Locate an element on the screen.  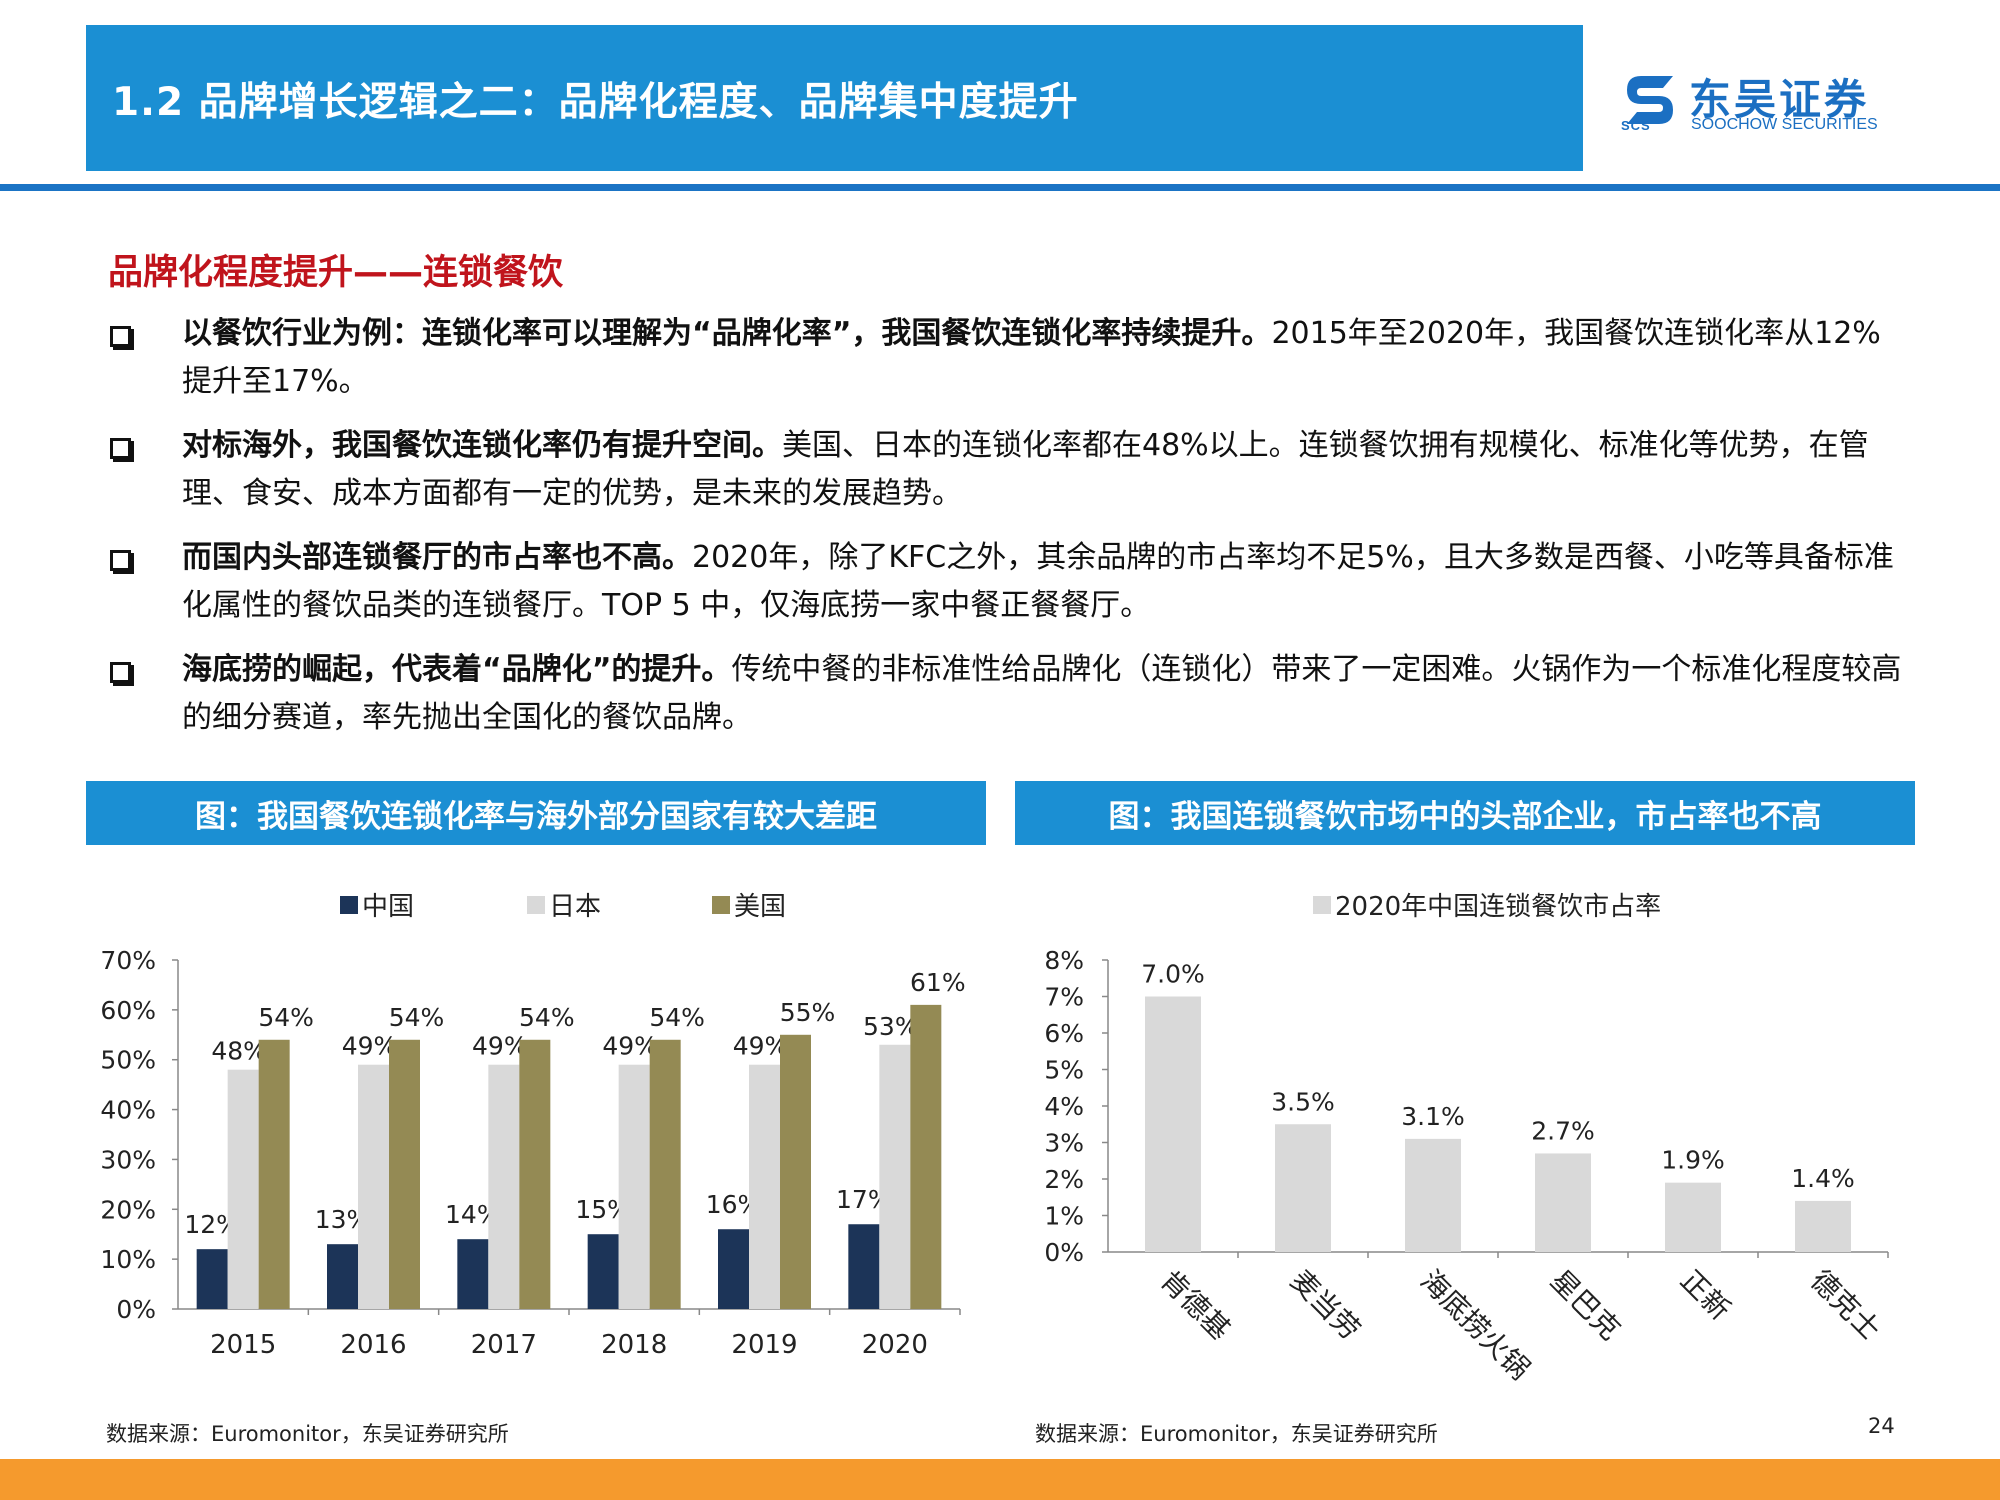
x-tick-label: 麦当劳 is located at coordinates (1325, 1305).